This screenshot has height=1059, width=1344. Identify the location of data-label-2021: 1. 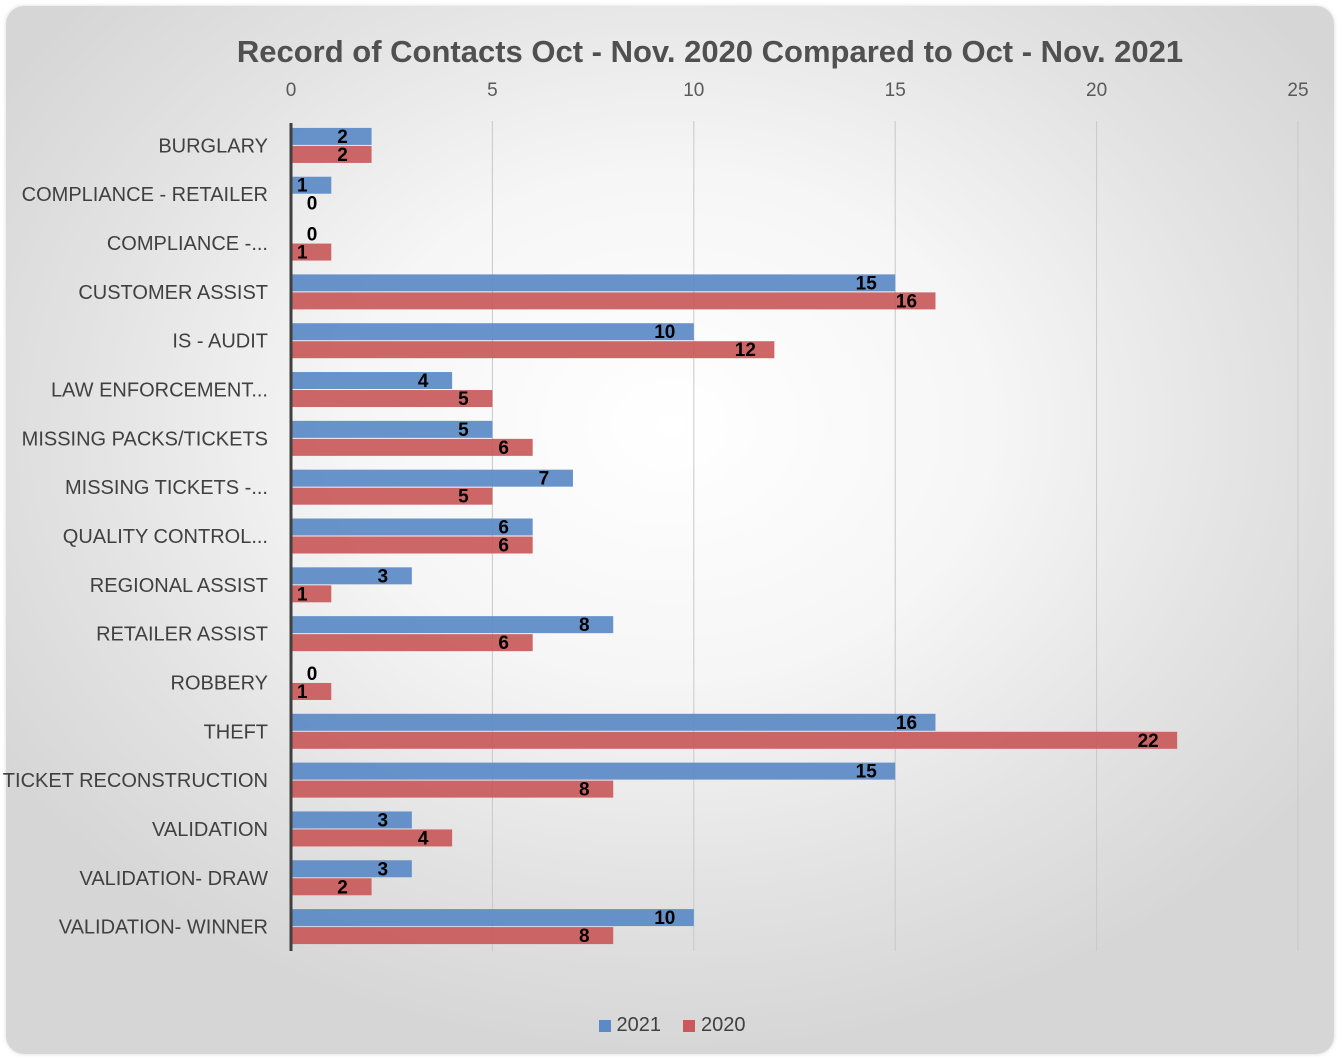
(302, 186).